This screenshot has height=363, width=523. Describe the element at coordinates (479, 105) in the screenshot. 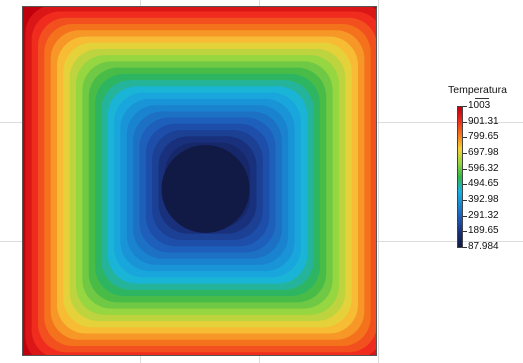

I see `colorbar-tick-label: 1003` at that location.